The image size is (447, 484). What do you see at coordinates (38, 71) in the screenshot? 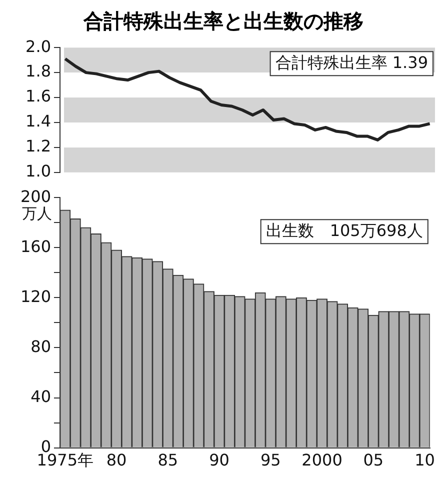
I see `y-tick-label: 1.8` at bounding box center [38, 71].